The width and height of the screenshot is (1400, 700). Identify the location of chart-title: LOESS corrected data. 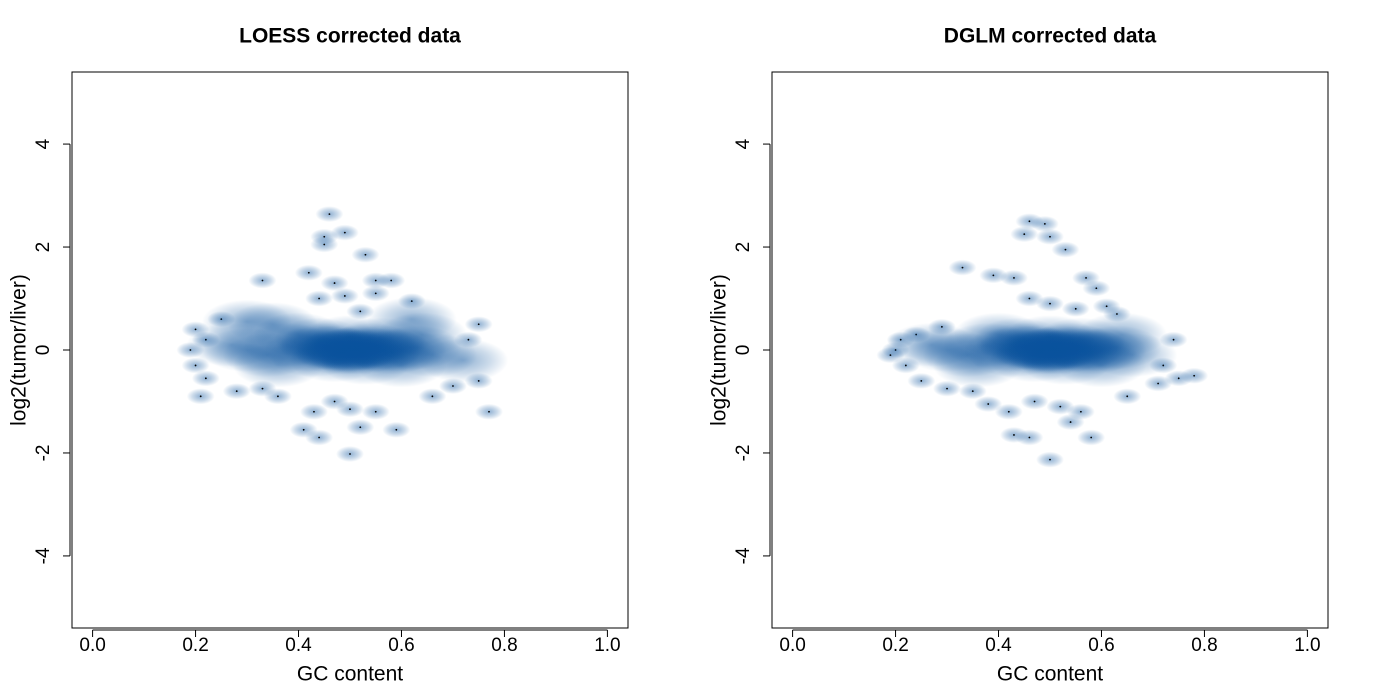
(350, 36).